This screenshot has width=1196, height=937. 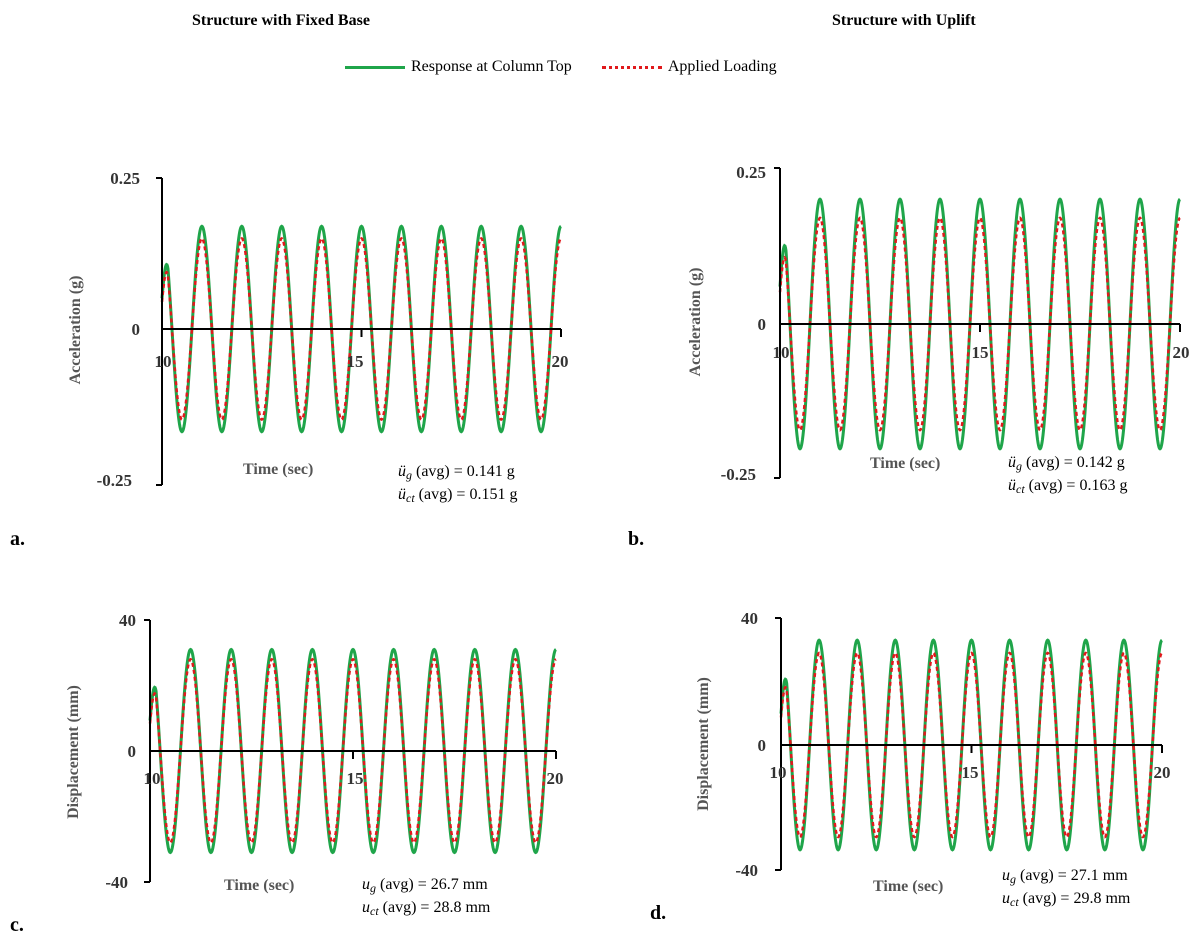 What do you see at coordinates (17, 925) in the screenshot?
I see `panel-letter: c.` at bounding box center [17, 925].